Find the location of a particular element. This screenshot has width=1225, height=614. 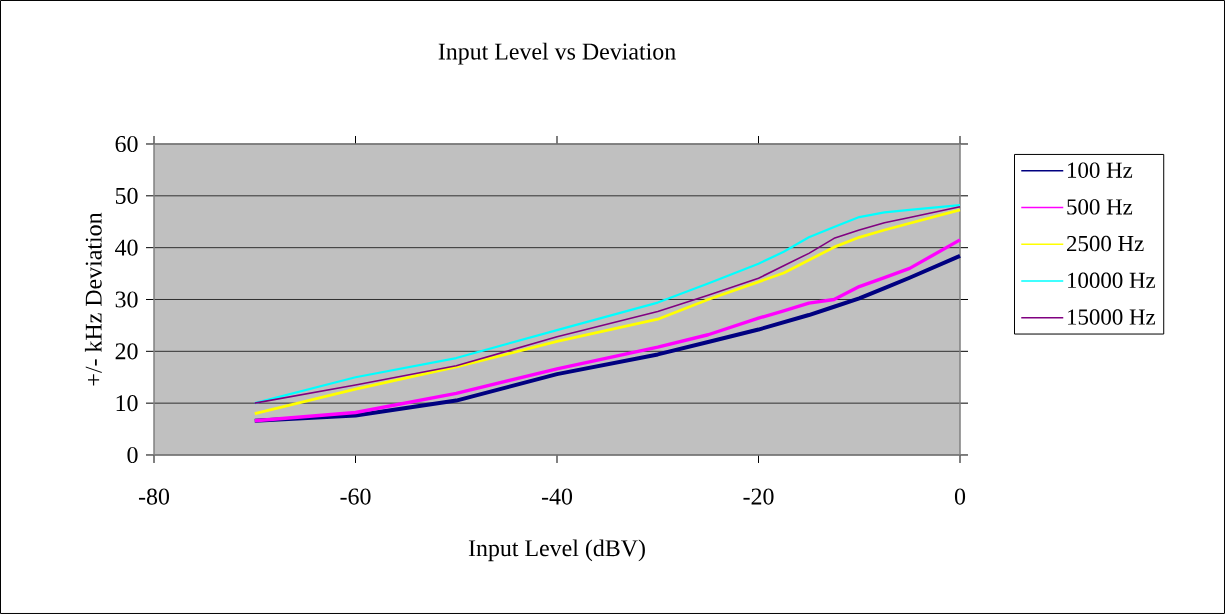

x-tick-label: -40 is located at coordinates (557, 496).